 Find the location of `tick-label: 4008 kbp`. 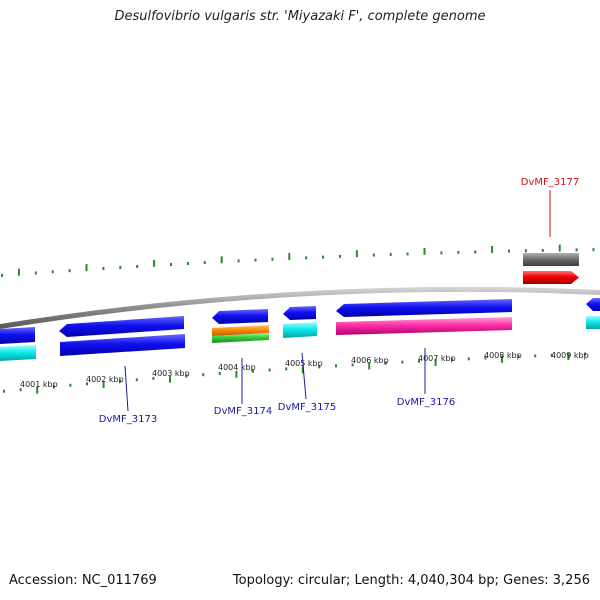

tick-label: 4008 kbp is located at coordinates (503, 355).